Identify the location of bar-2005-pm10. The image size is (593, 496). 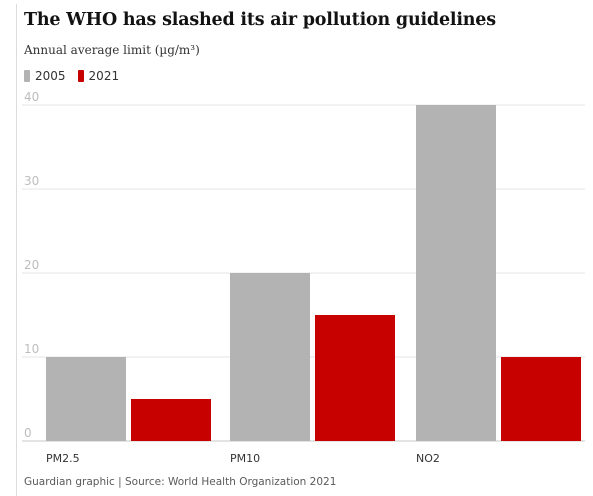
(270, 357).